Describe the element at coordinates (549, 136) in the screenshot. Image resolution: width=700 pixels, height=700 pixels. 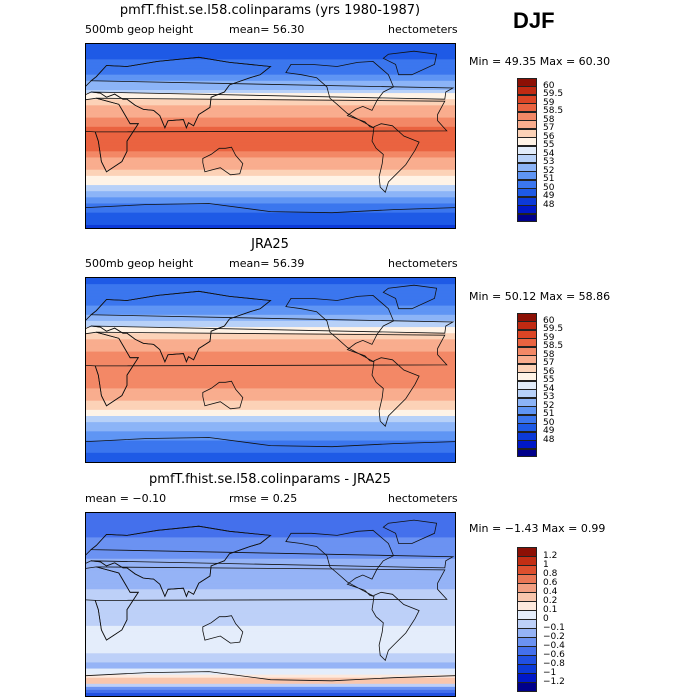
I see `colorbar-tick-label: 56` at that location.